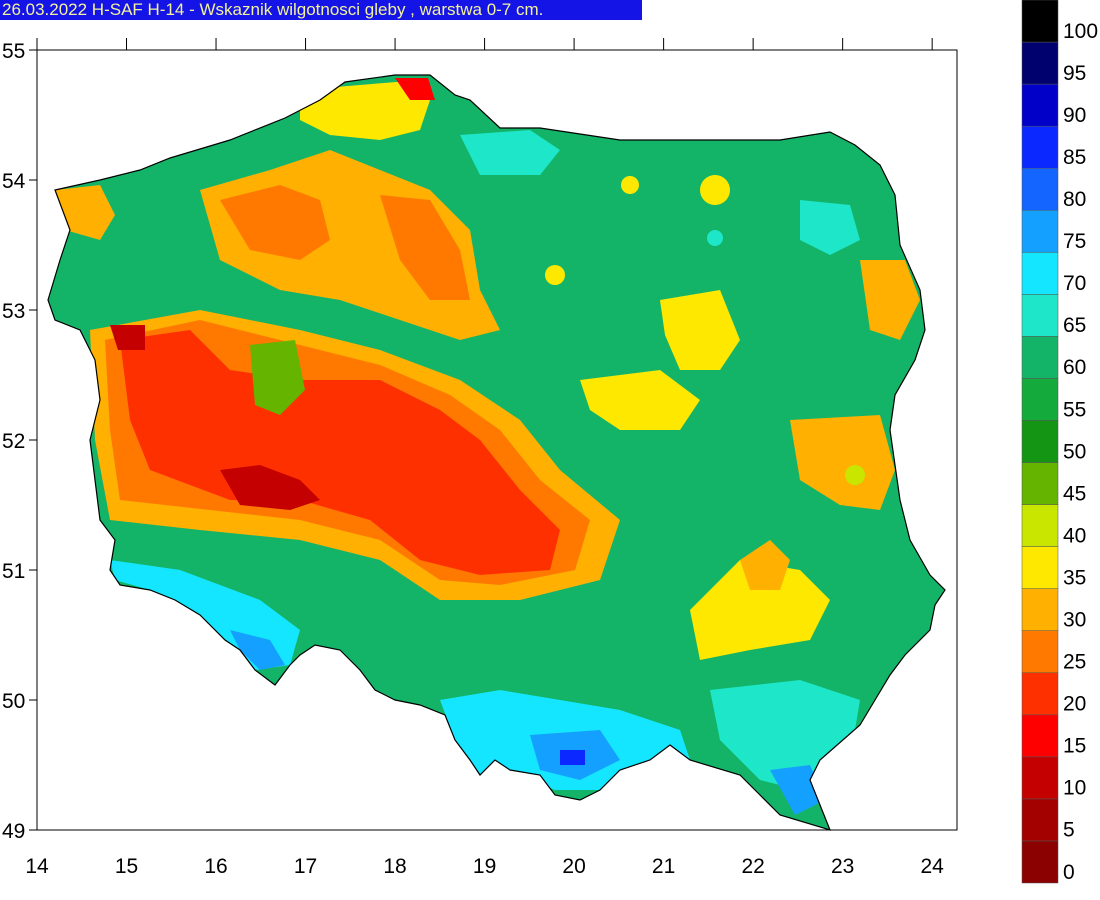  What do you see at coordinates (1074, 409) in the screenshot?
I see `legend-label: 55` at bounding box center [1074, 409].